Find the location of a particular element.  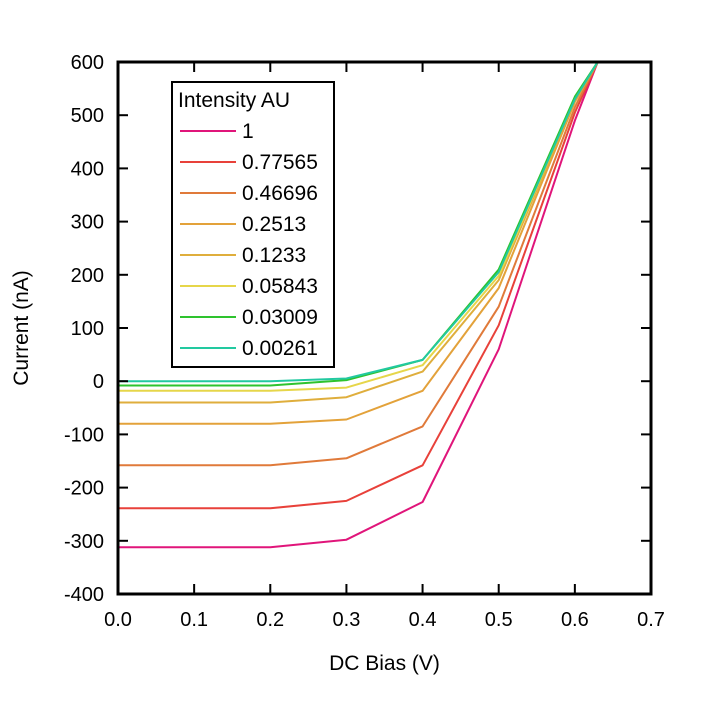

y-tick-label: 400 is located at coordinates (87, 169).